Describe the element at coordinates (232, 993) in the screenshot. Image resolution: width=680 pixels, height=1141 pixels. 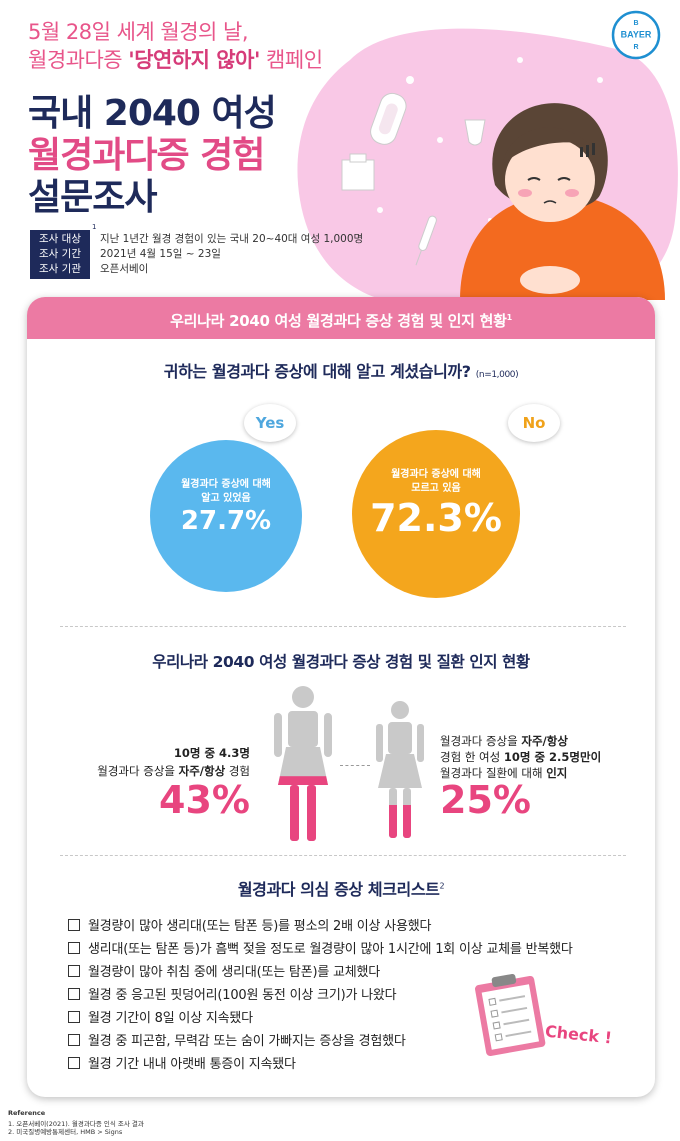
I see `checklist-item: 월경 중 응고된 핏덩어리(100원 동전 이상 크기)가 나왔다` at that location.